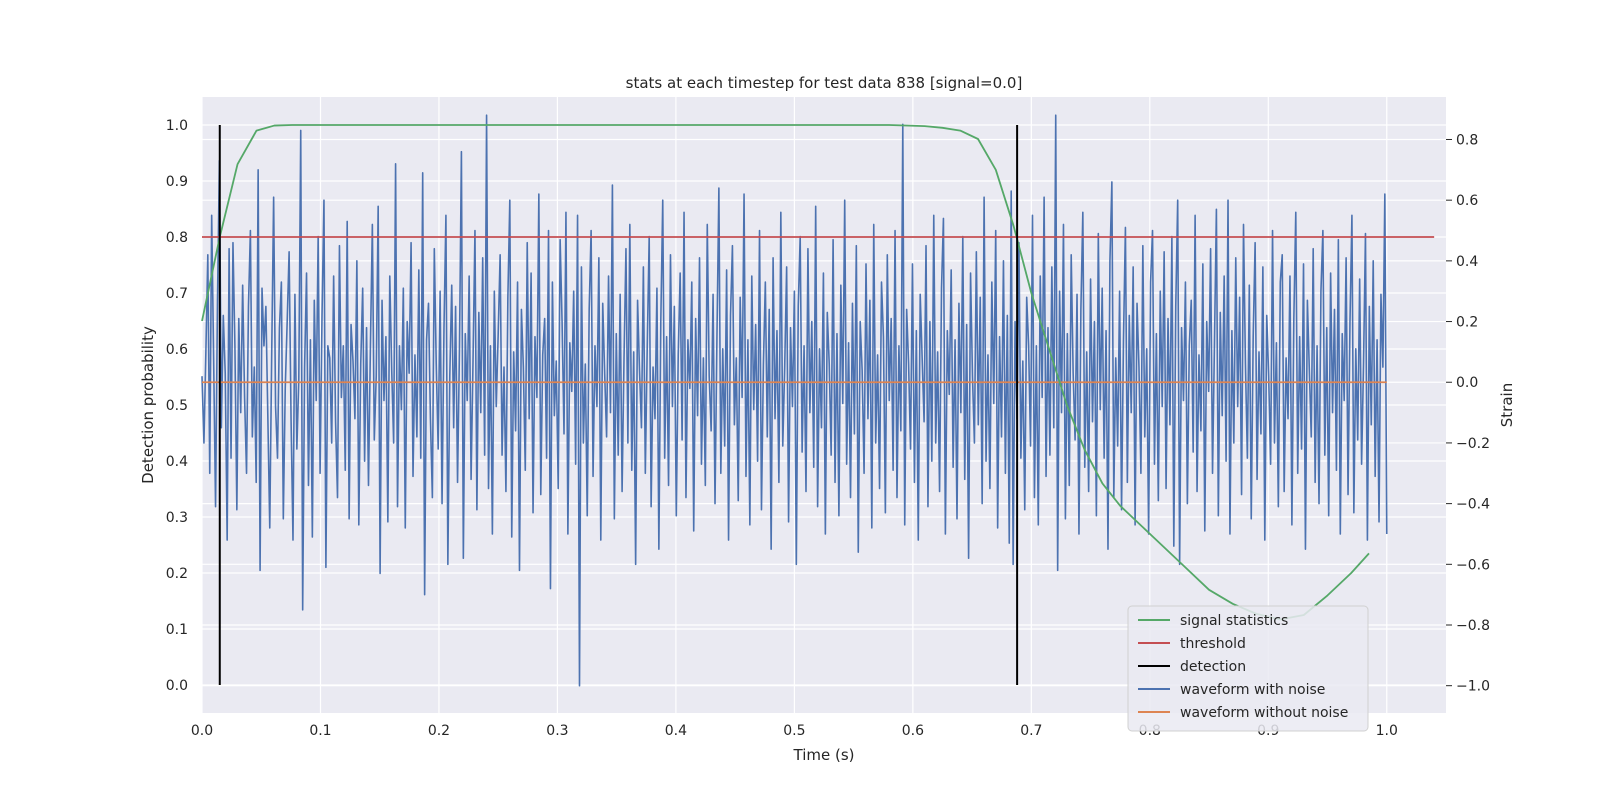  I want to click on y-tick-label-right: 0.0, so click(1467, 383).